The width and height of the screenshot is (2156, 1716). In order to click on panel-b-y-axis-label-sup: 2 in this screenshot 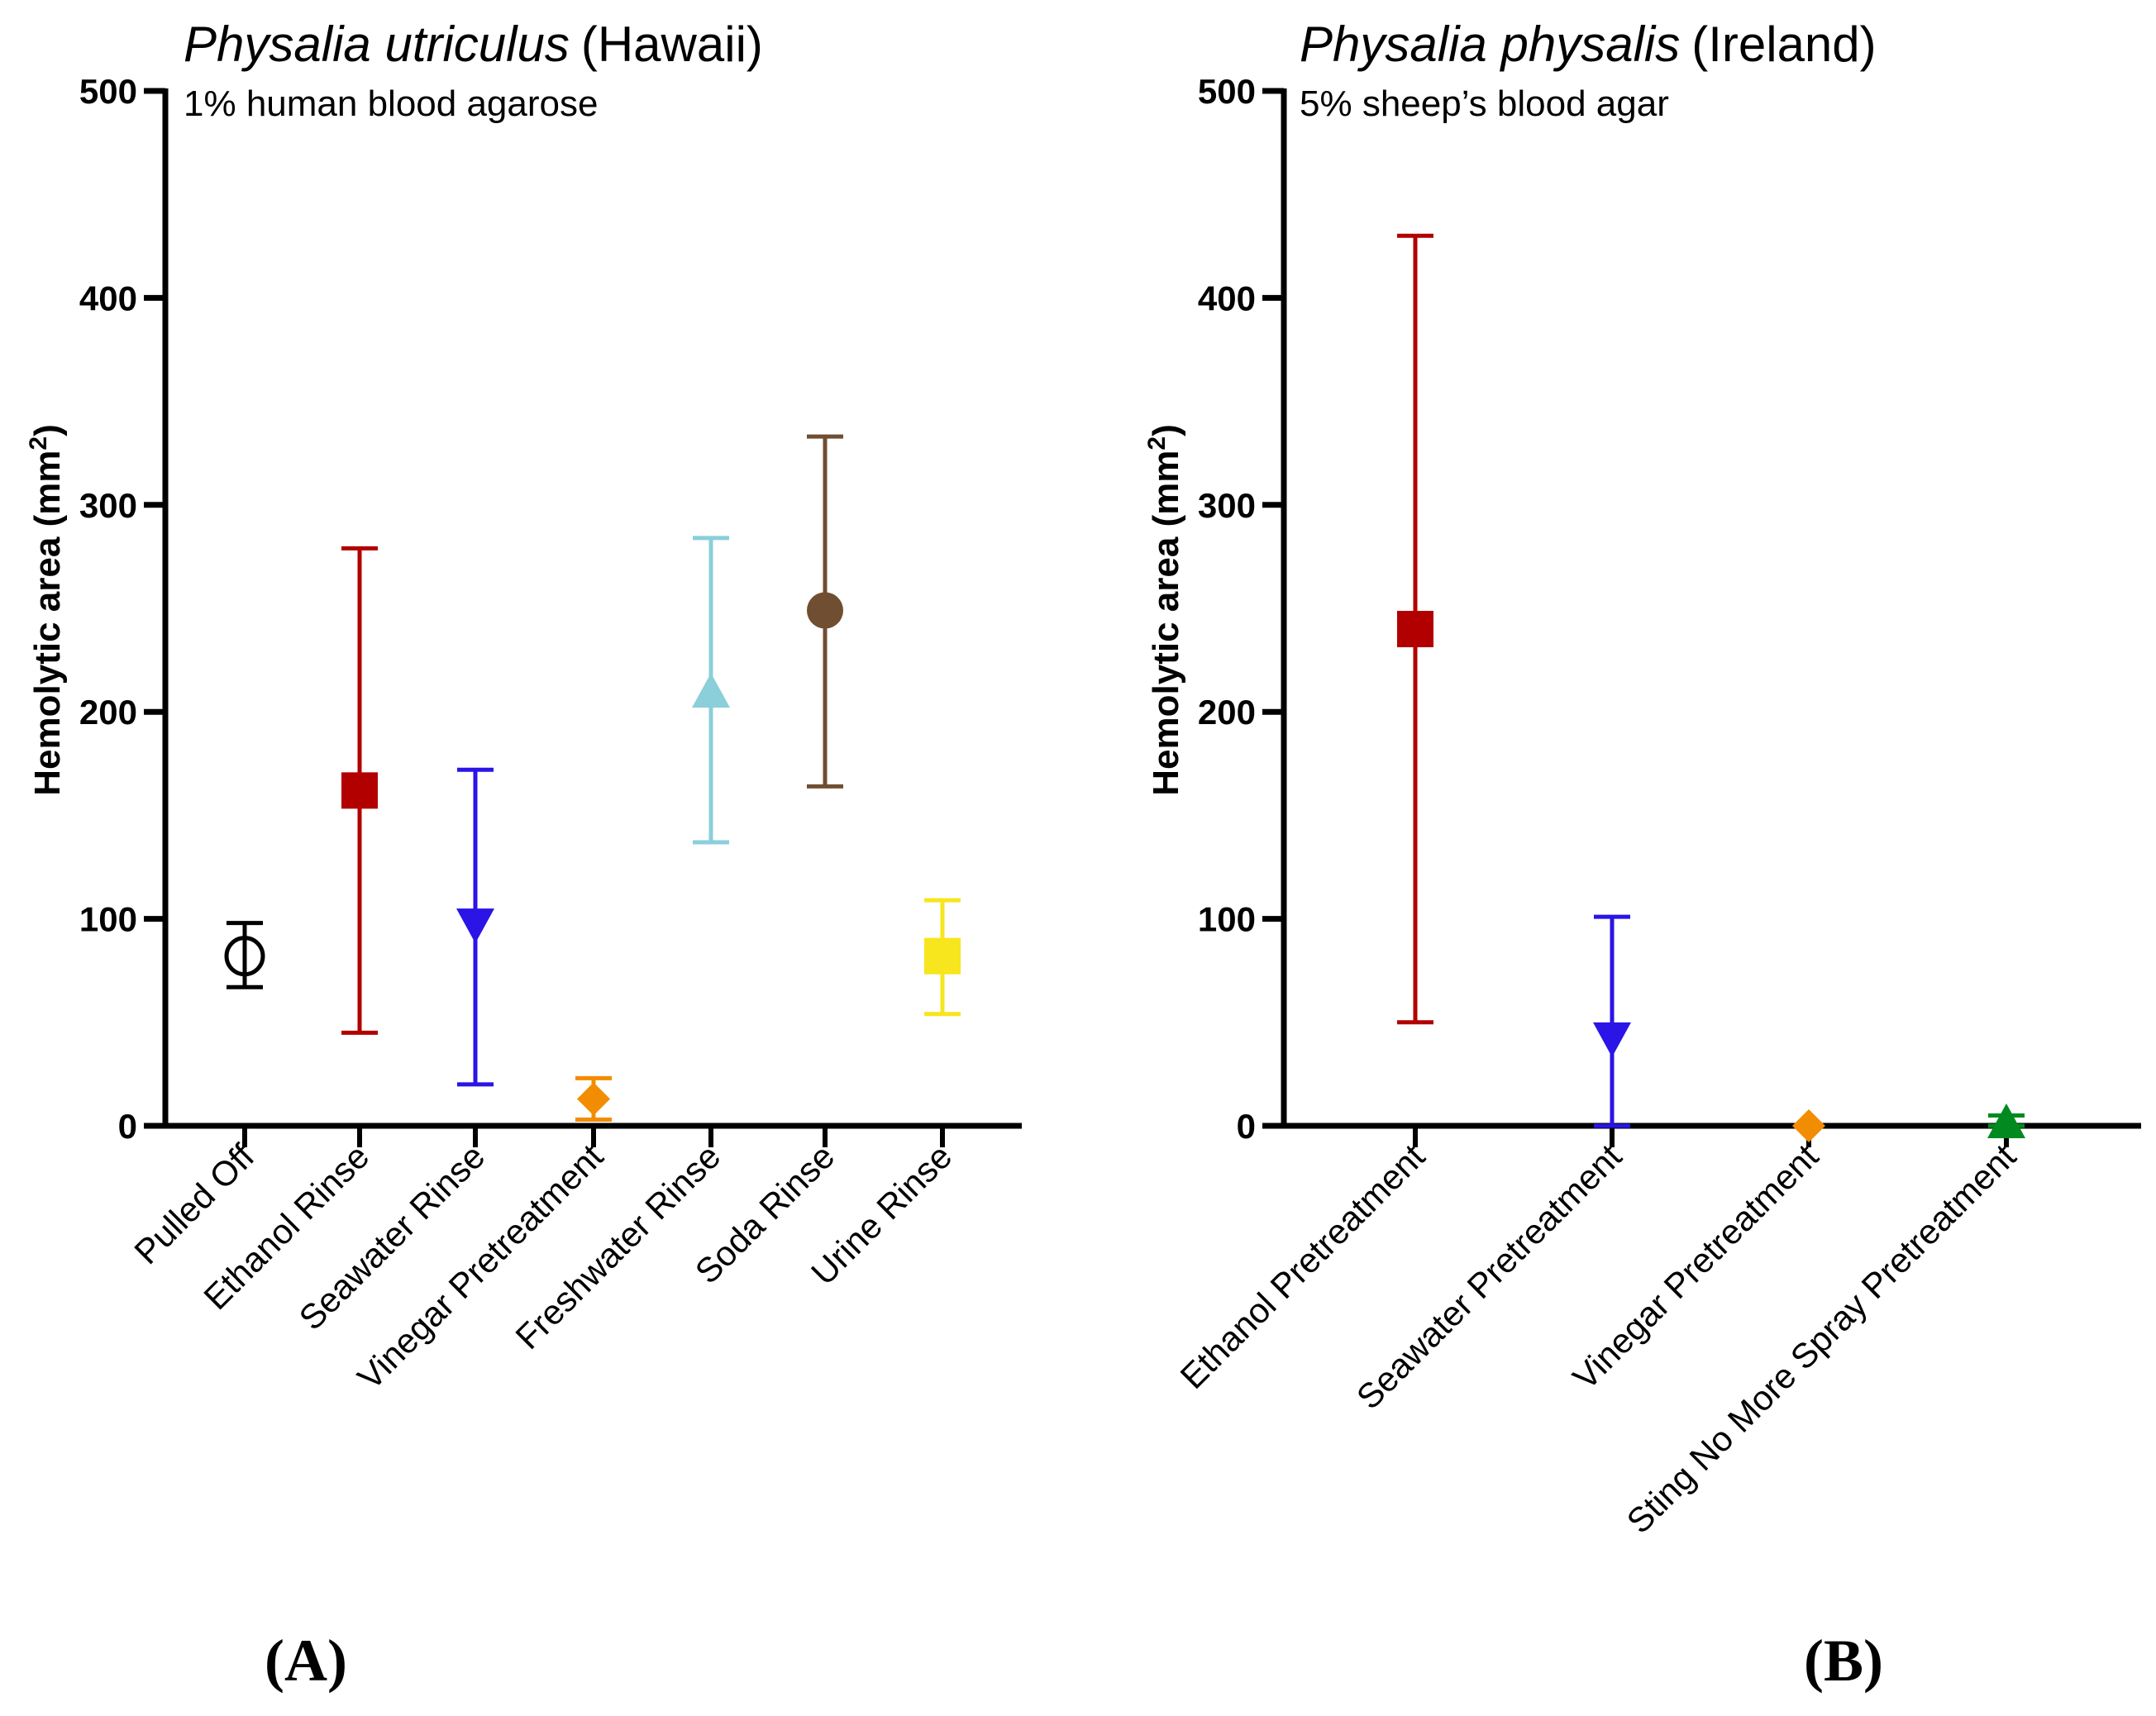, I will do `click(1157, 443)`.